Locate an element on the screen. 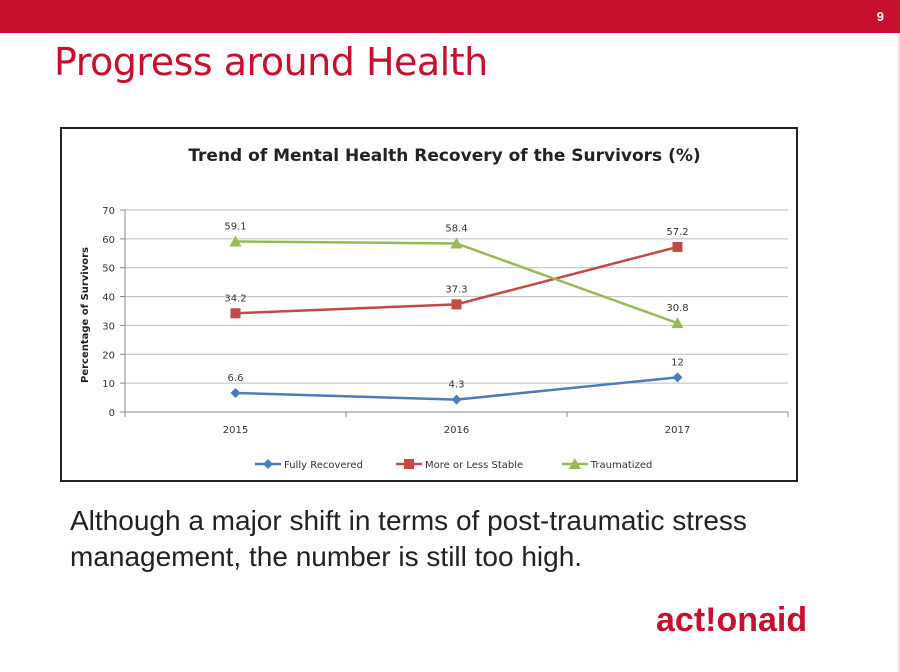 The image size is (900, 672). x-tick-label: 2016 is located at coordinates (456, 430).